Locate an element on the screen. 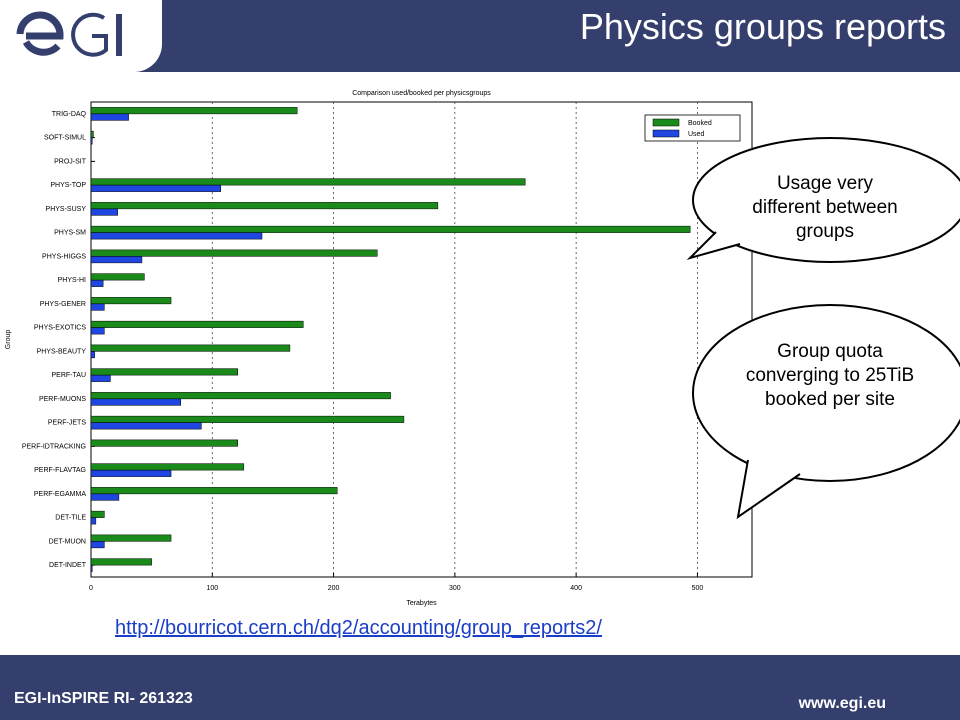 This screenshot has width=960, height=720. y-tick-label: PHYS-HIGGS is located at coordinates (64, 256).